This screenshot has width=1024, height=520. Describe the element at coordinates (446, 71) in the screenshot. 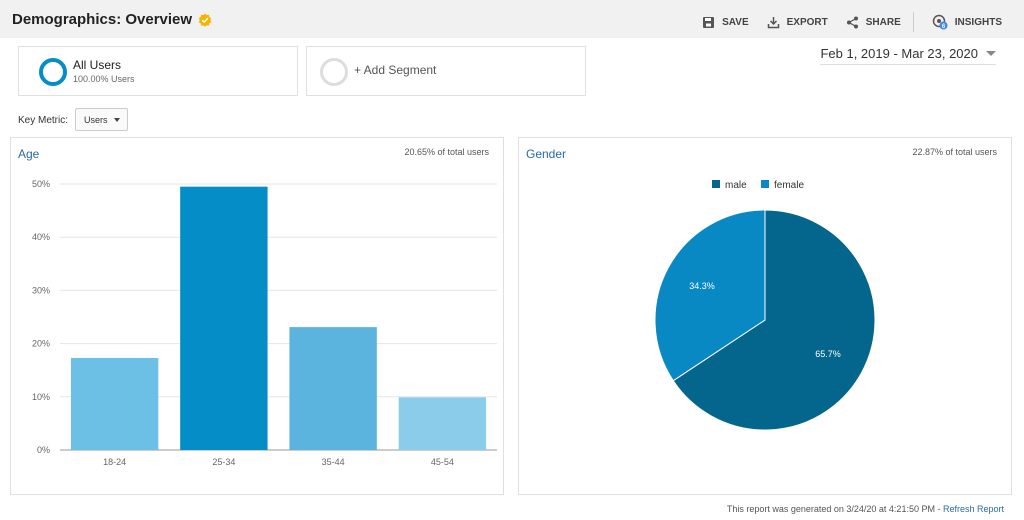

I see `add-segment-button: + Add Segment` at that location.